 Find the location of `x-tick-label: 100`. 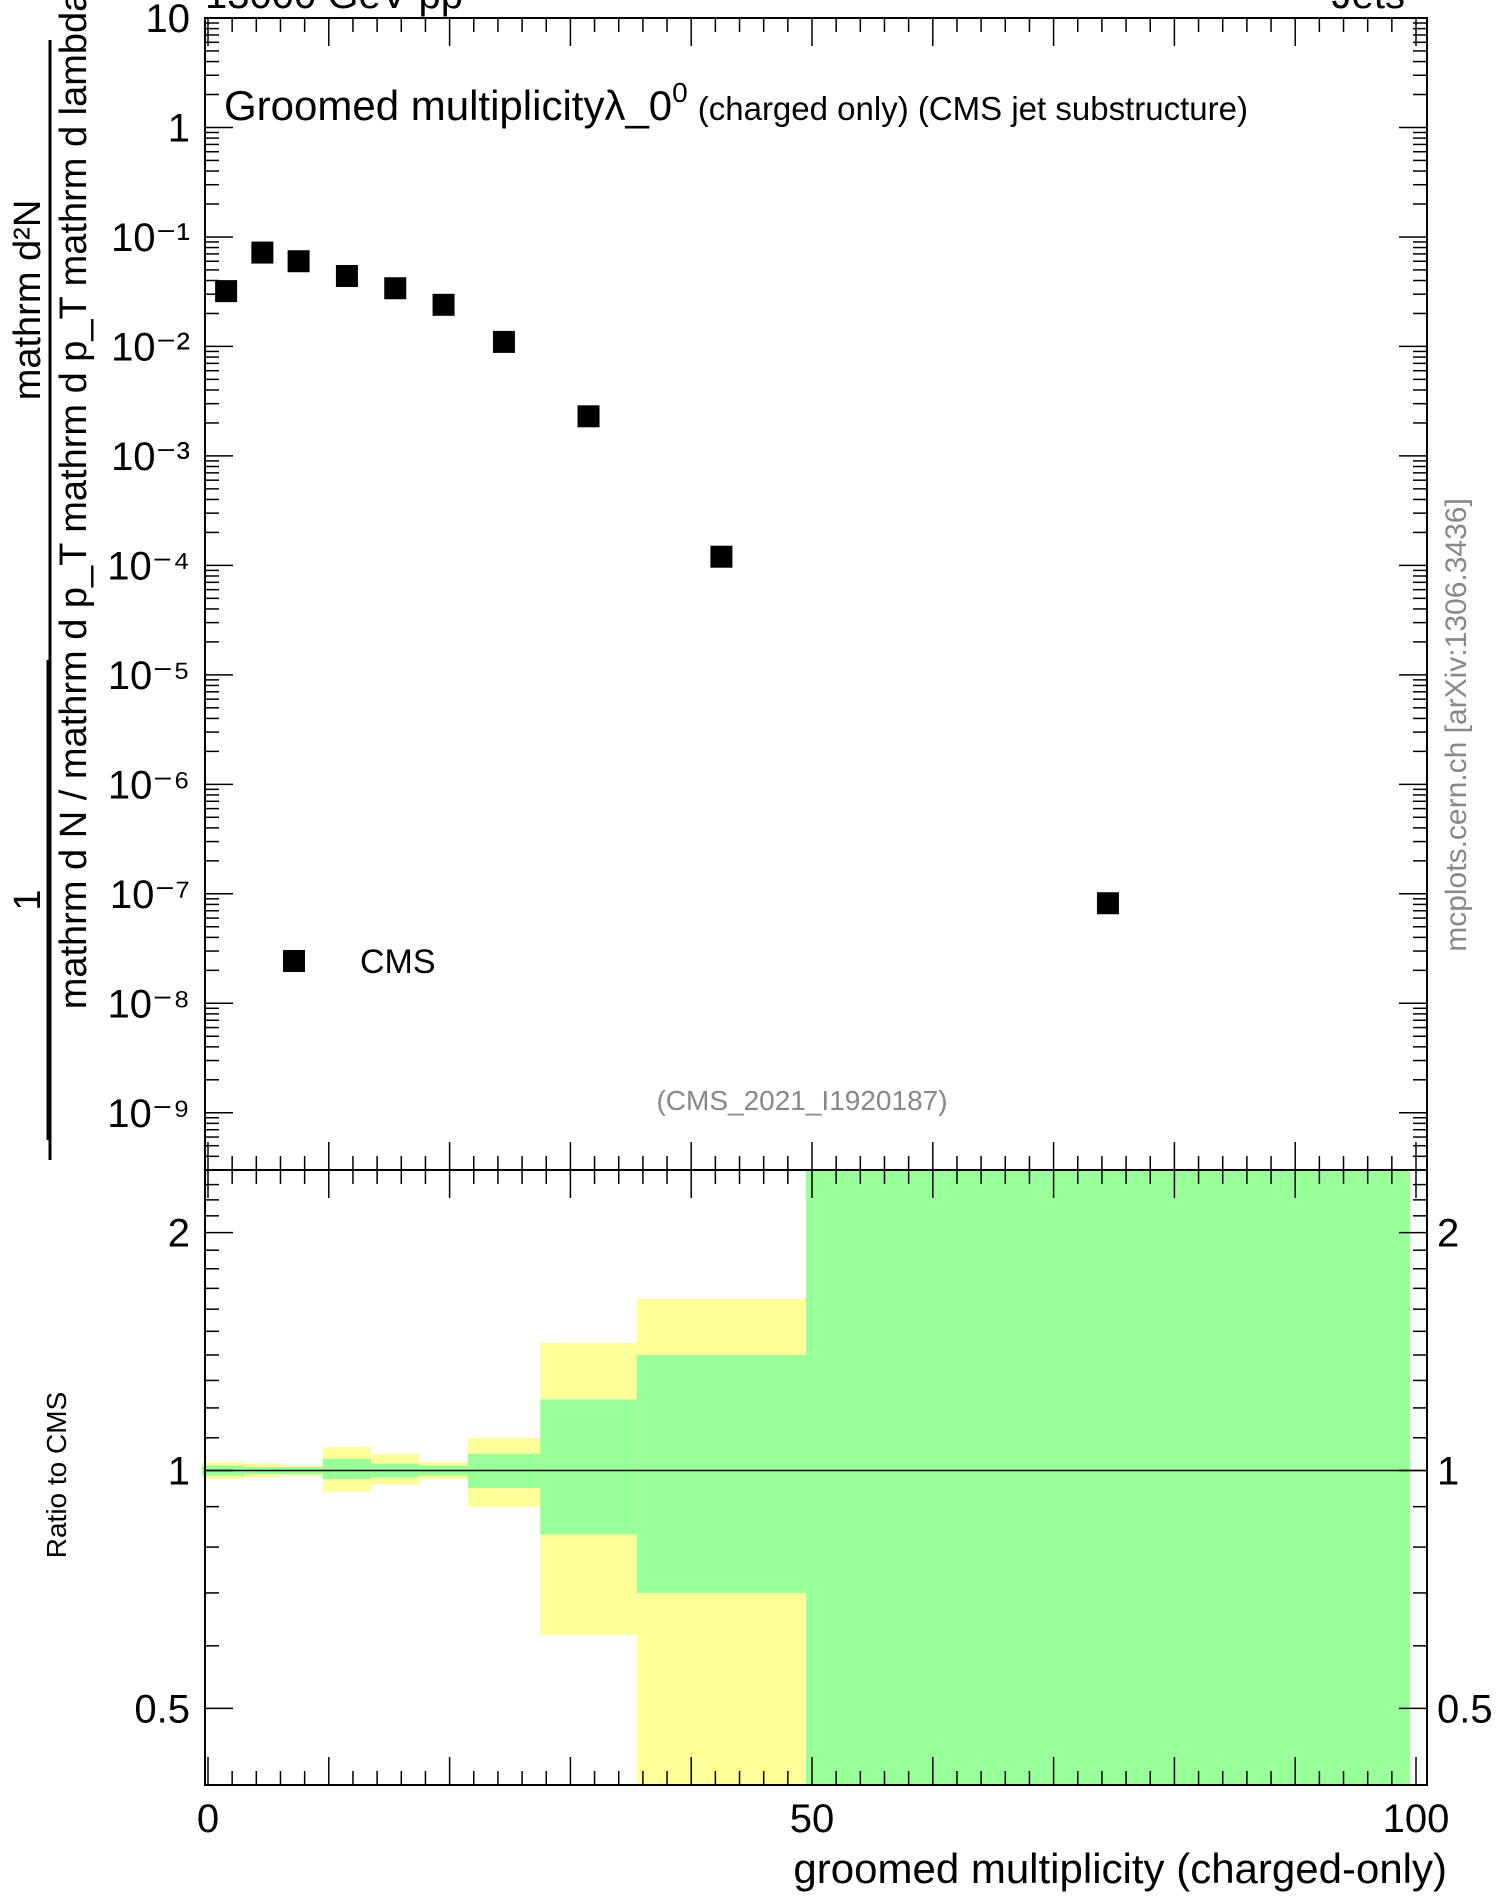

x-tick-label: 100 is located at coordinates (1416, 1819).